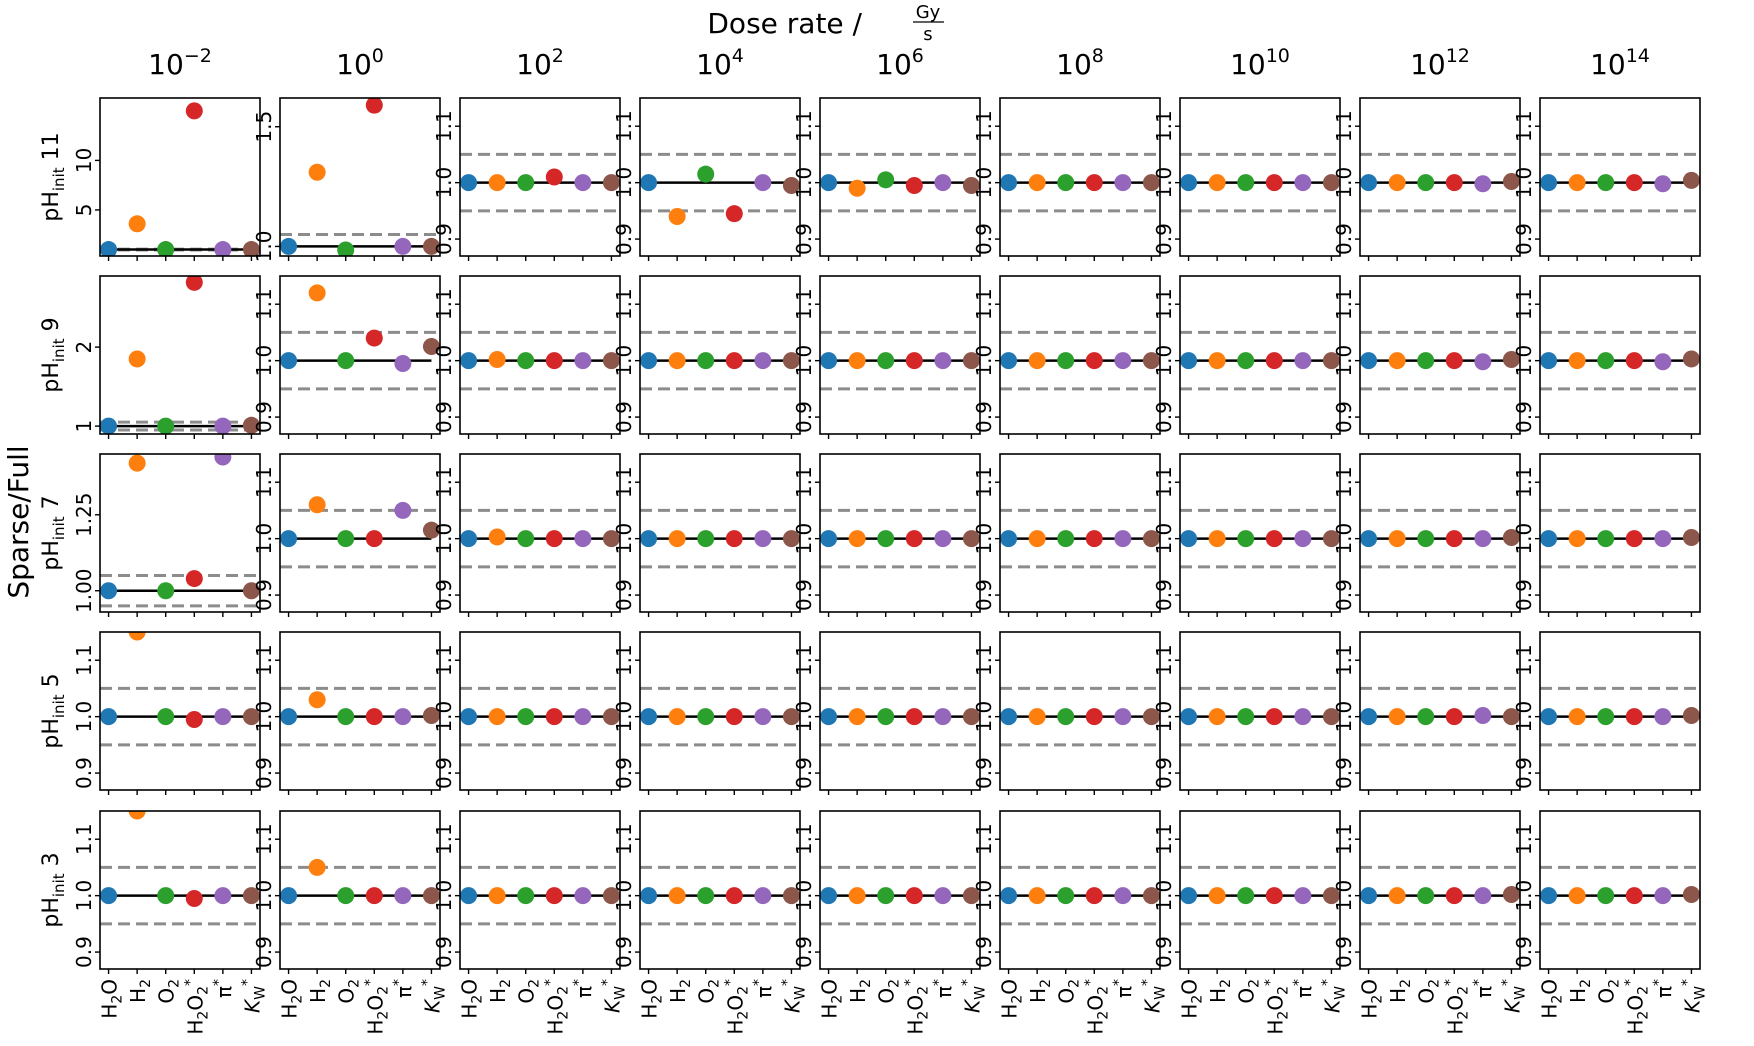 This screenshot has width=1754, height=1046. Describe the element at coordinates (1066, 713) in the screenshot. I see `panel-r3-c5: 0.9 1.0 1.1` at that location.